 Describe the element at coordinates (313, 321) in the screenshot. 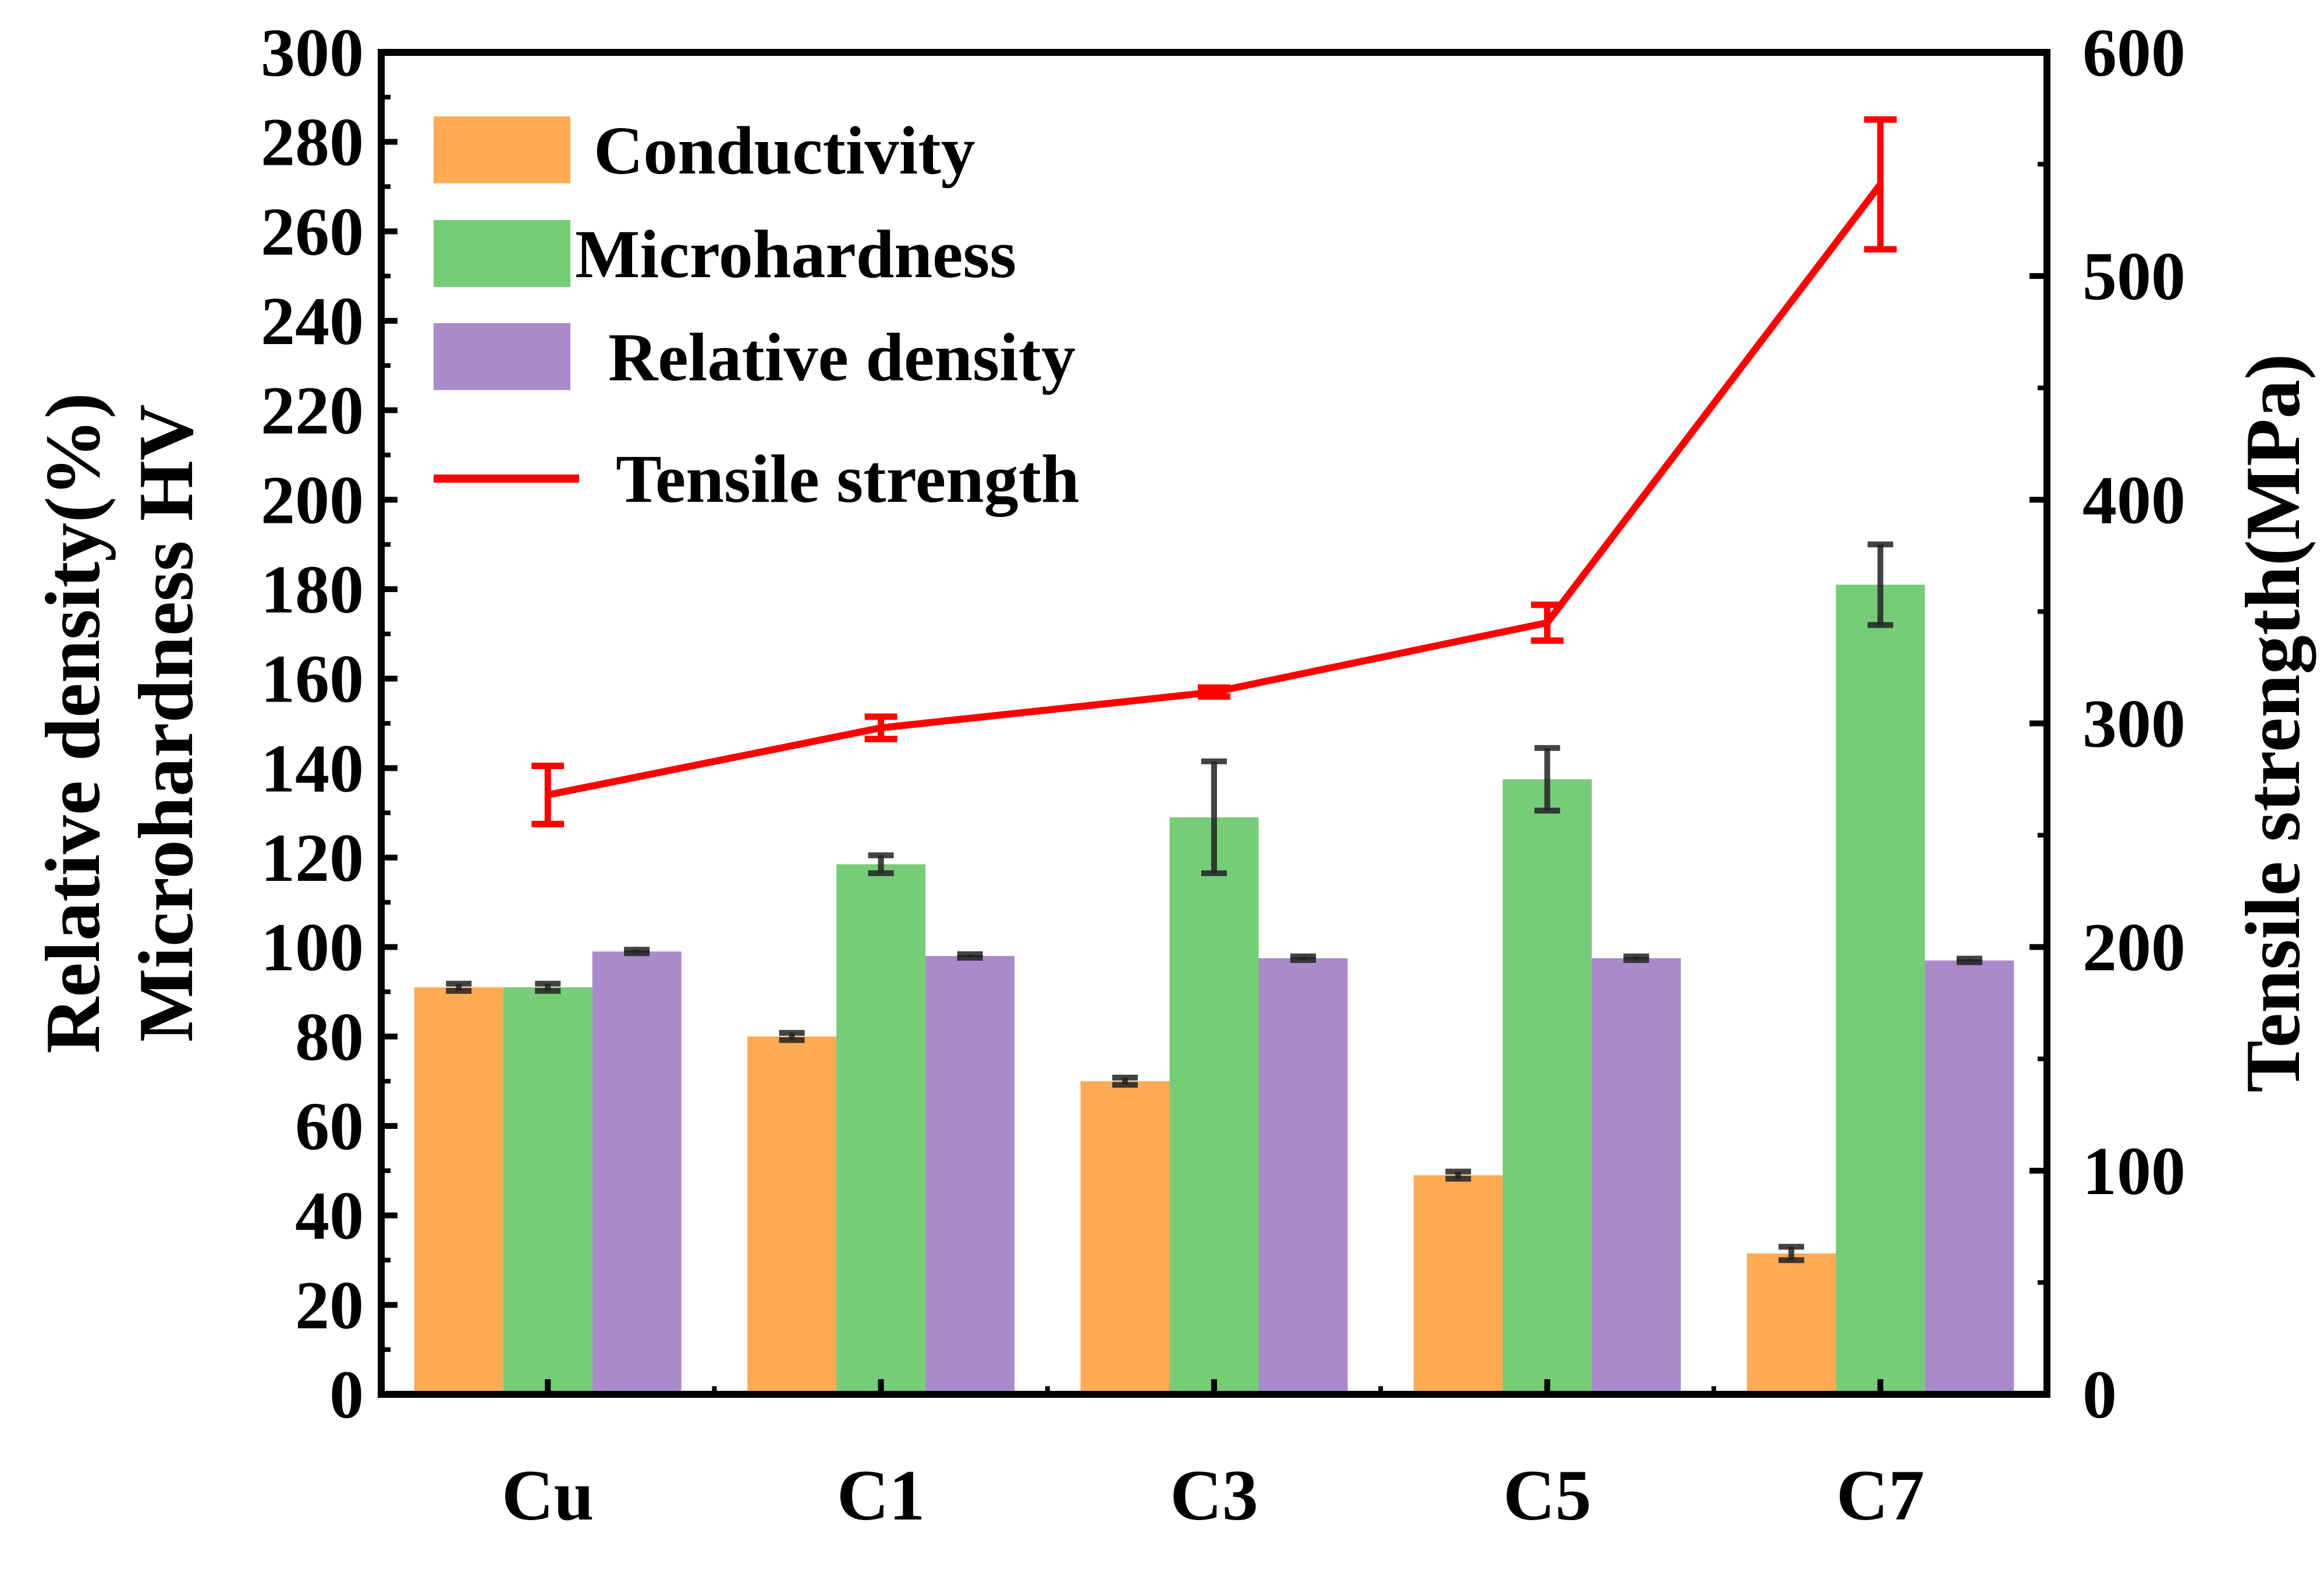

I see `left-tick-label: 240` at that location.